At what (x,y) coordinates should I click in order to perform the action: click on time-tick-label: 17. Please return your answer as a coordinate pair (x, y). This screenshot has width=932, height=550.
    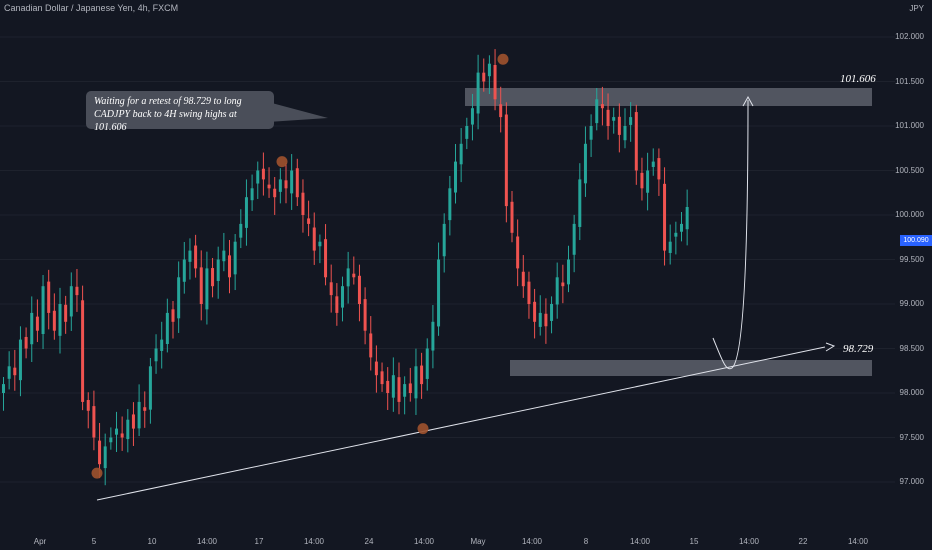
    Looking at the image, I should click on (259, 541).